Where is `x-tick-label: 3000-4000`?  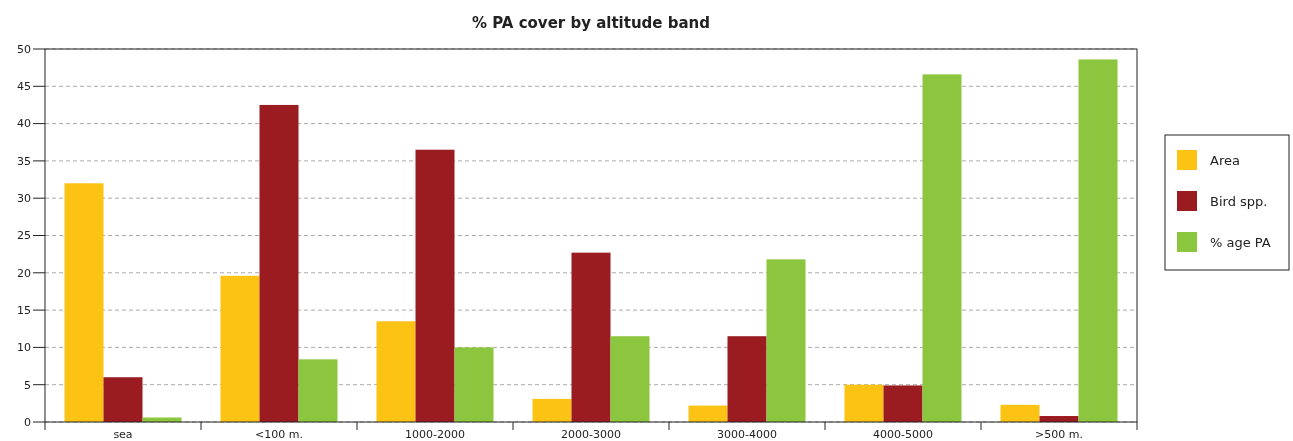 x-tick-label: 3000-4000 is located at coordinates (747, 434).